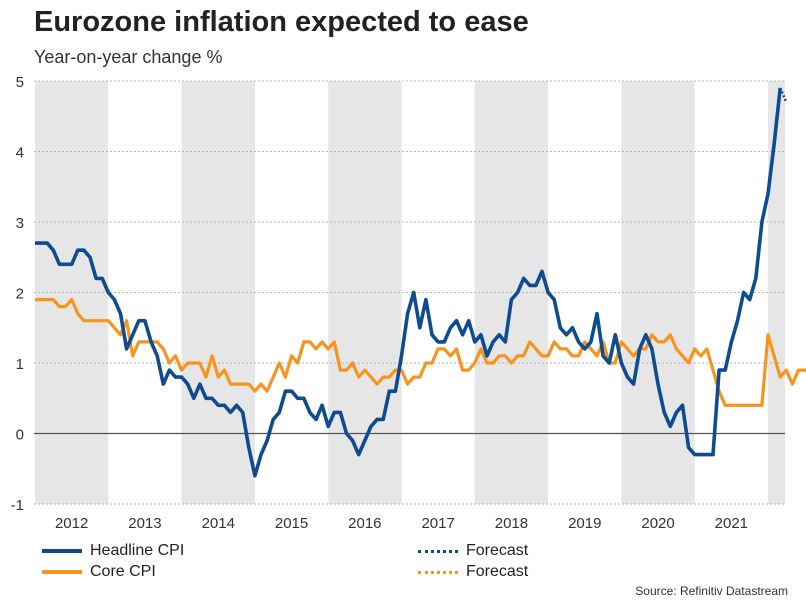 The image size is (806, 605). Describe the element at coordinates (711, 591) in the screenshot. I see `source-note: Source: Refinitiv Datastream` at that location.